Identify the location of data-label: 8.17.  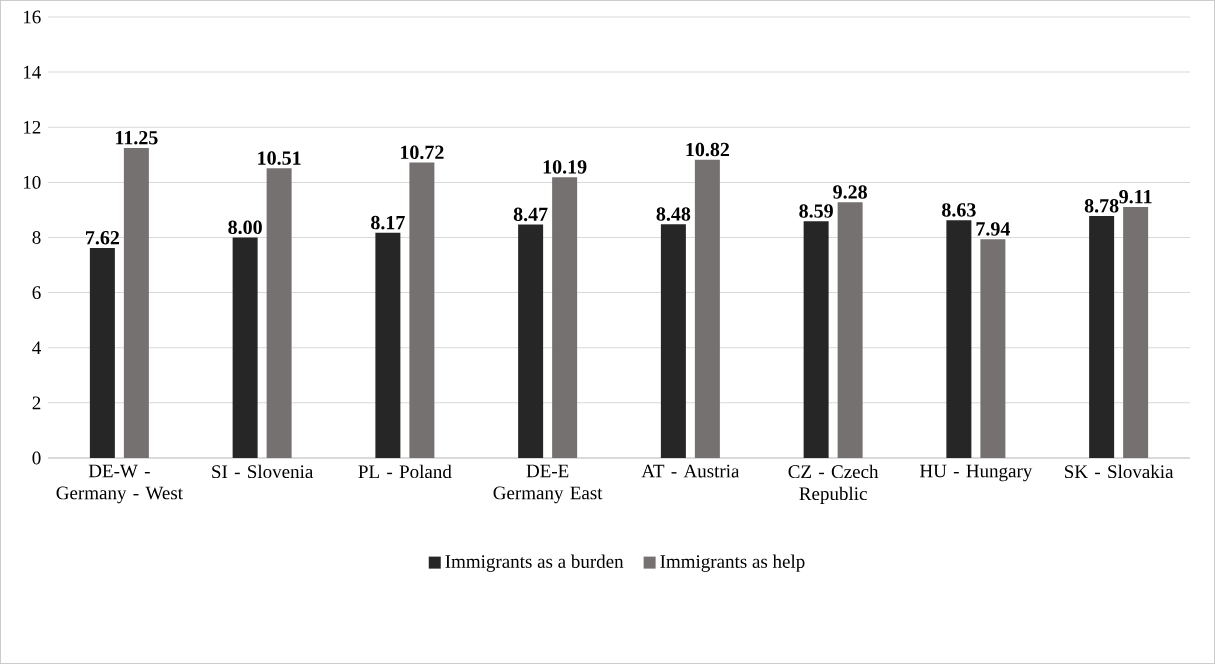
(388, 222).